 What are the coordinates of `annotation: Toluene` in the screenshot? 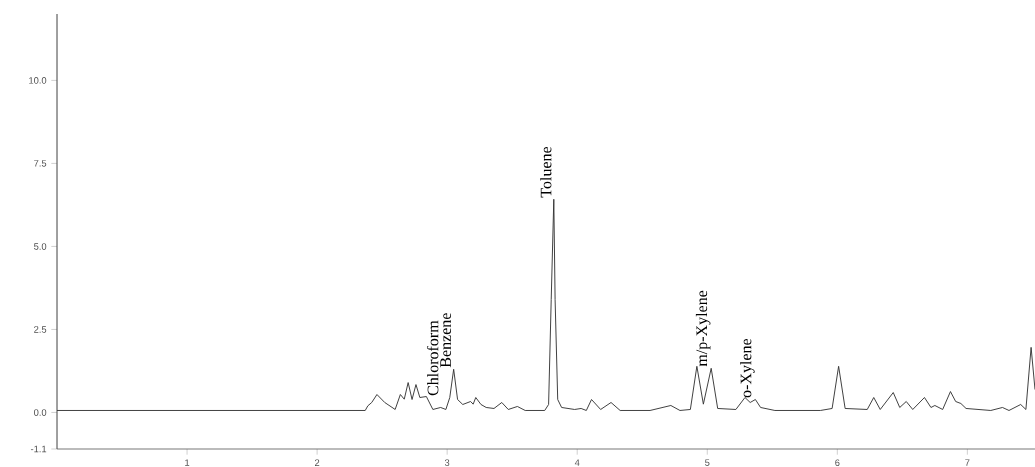 It's located at (546, 172).